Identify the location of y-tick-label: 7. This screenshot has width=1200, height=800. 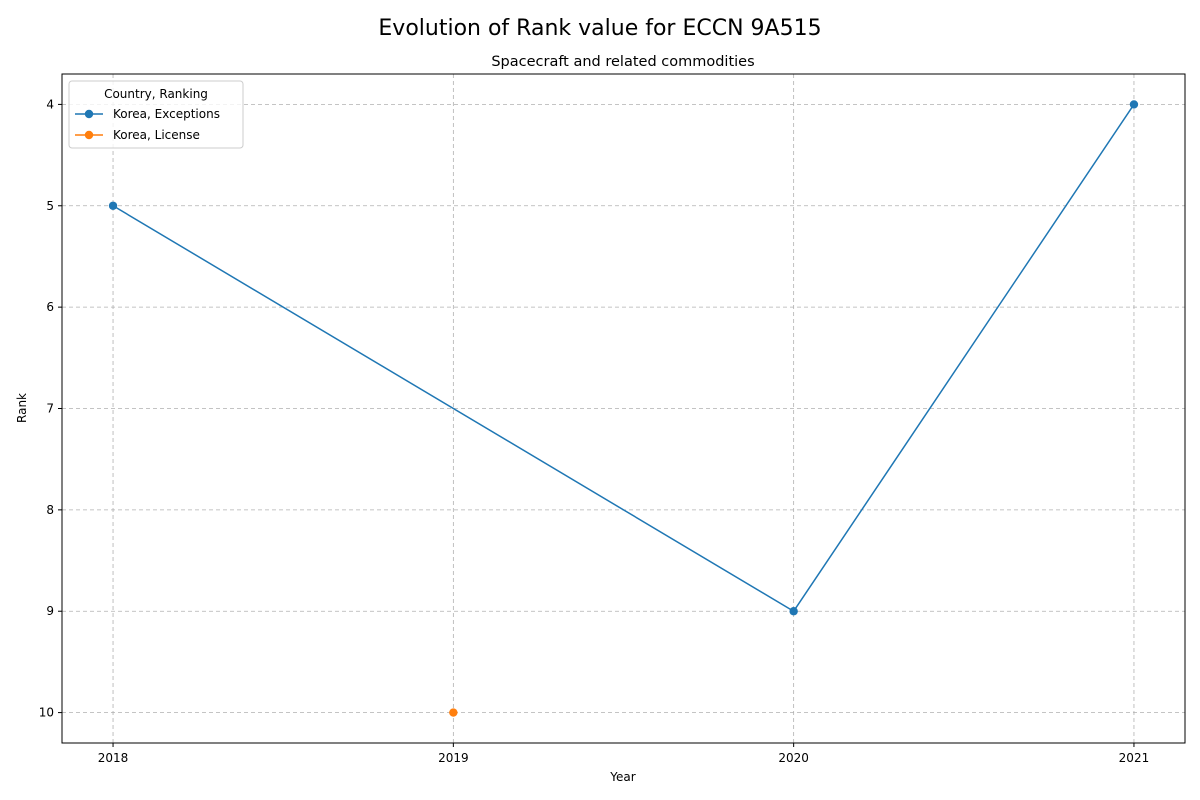
(50, 409).